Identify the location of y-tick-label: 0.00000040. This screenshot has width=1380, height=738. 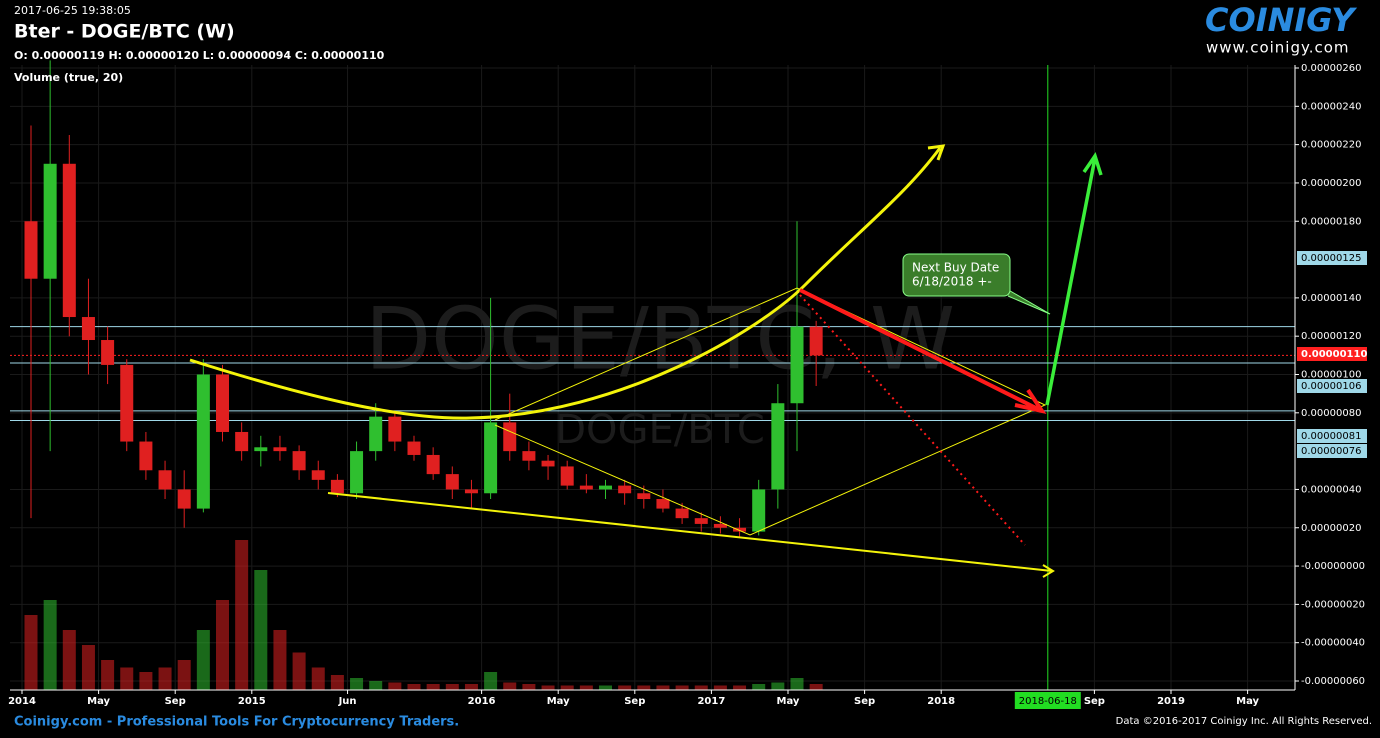
(1331, 489).